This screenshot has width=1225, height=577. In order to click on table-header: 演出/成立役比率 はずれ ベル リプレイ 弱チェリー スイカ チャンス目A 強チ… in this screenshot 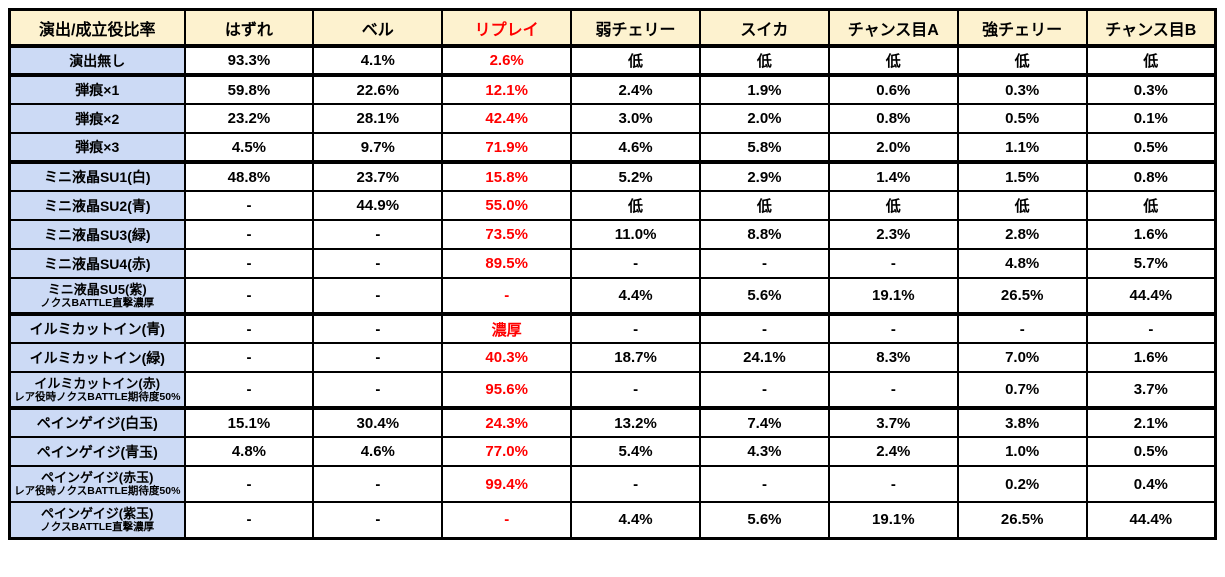, I will do `click(612, 28)`.